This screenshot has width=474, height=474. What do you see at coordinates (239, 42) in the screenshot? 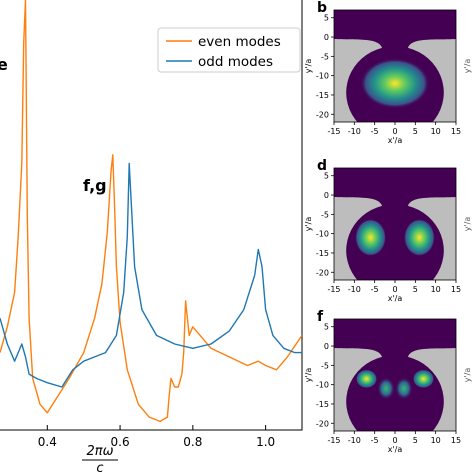
I see `legend-even-label: even modes` at bounding box center [239, 42].